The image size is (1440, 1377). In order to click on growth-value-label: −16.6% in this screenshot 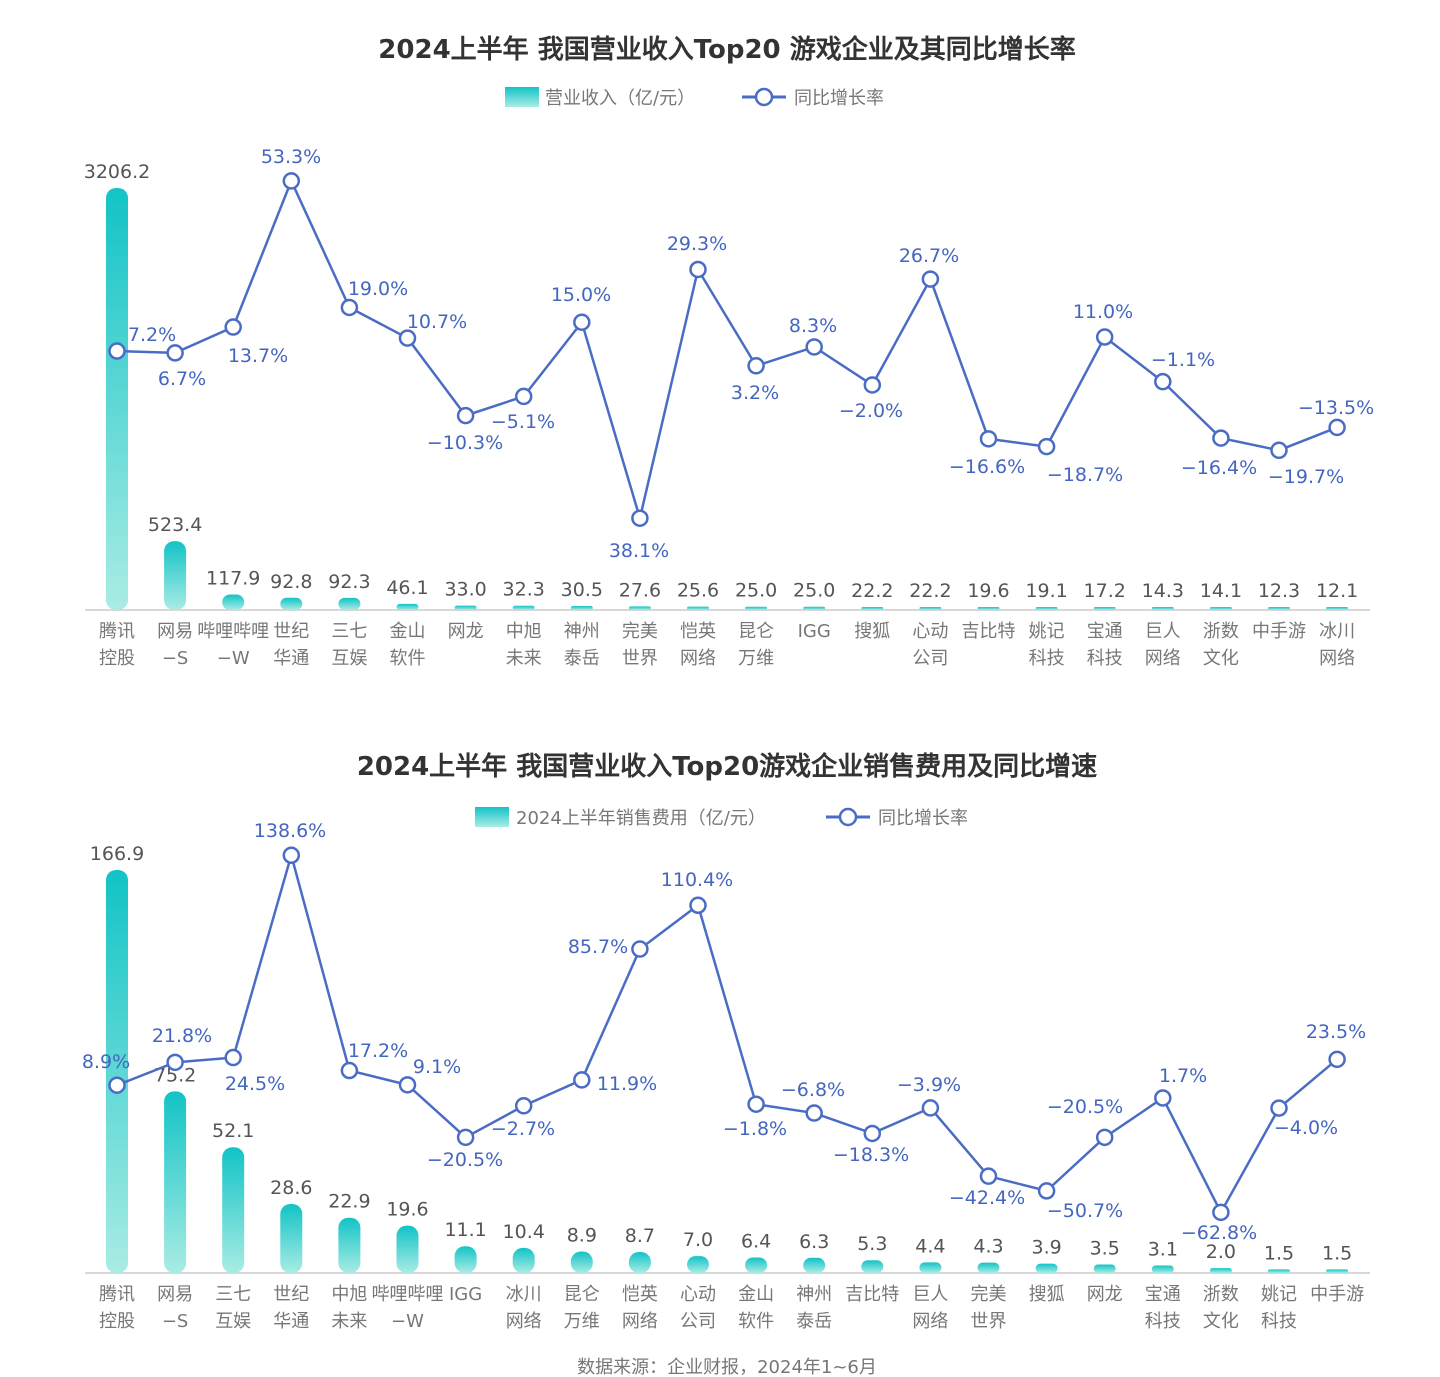, I will do `click(987, 467)`.